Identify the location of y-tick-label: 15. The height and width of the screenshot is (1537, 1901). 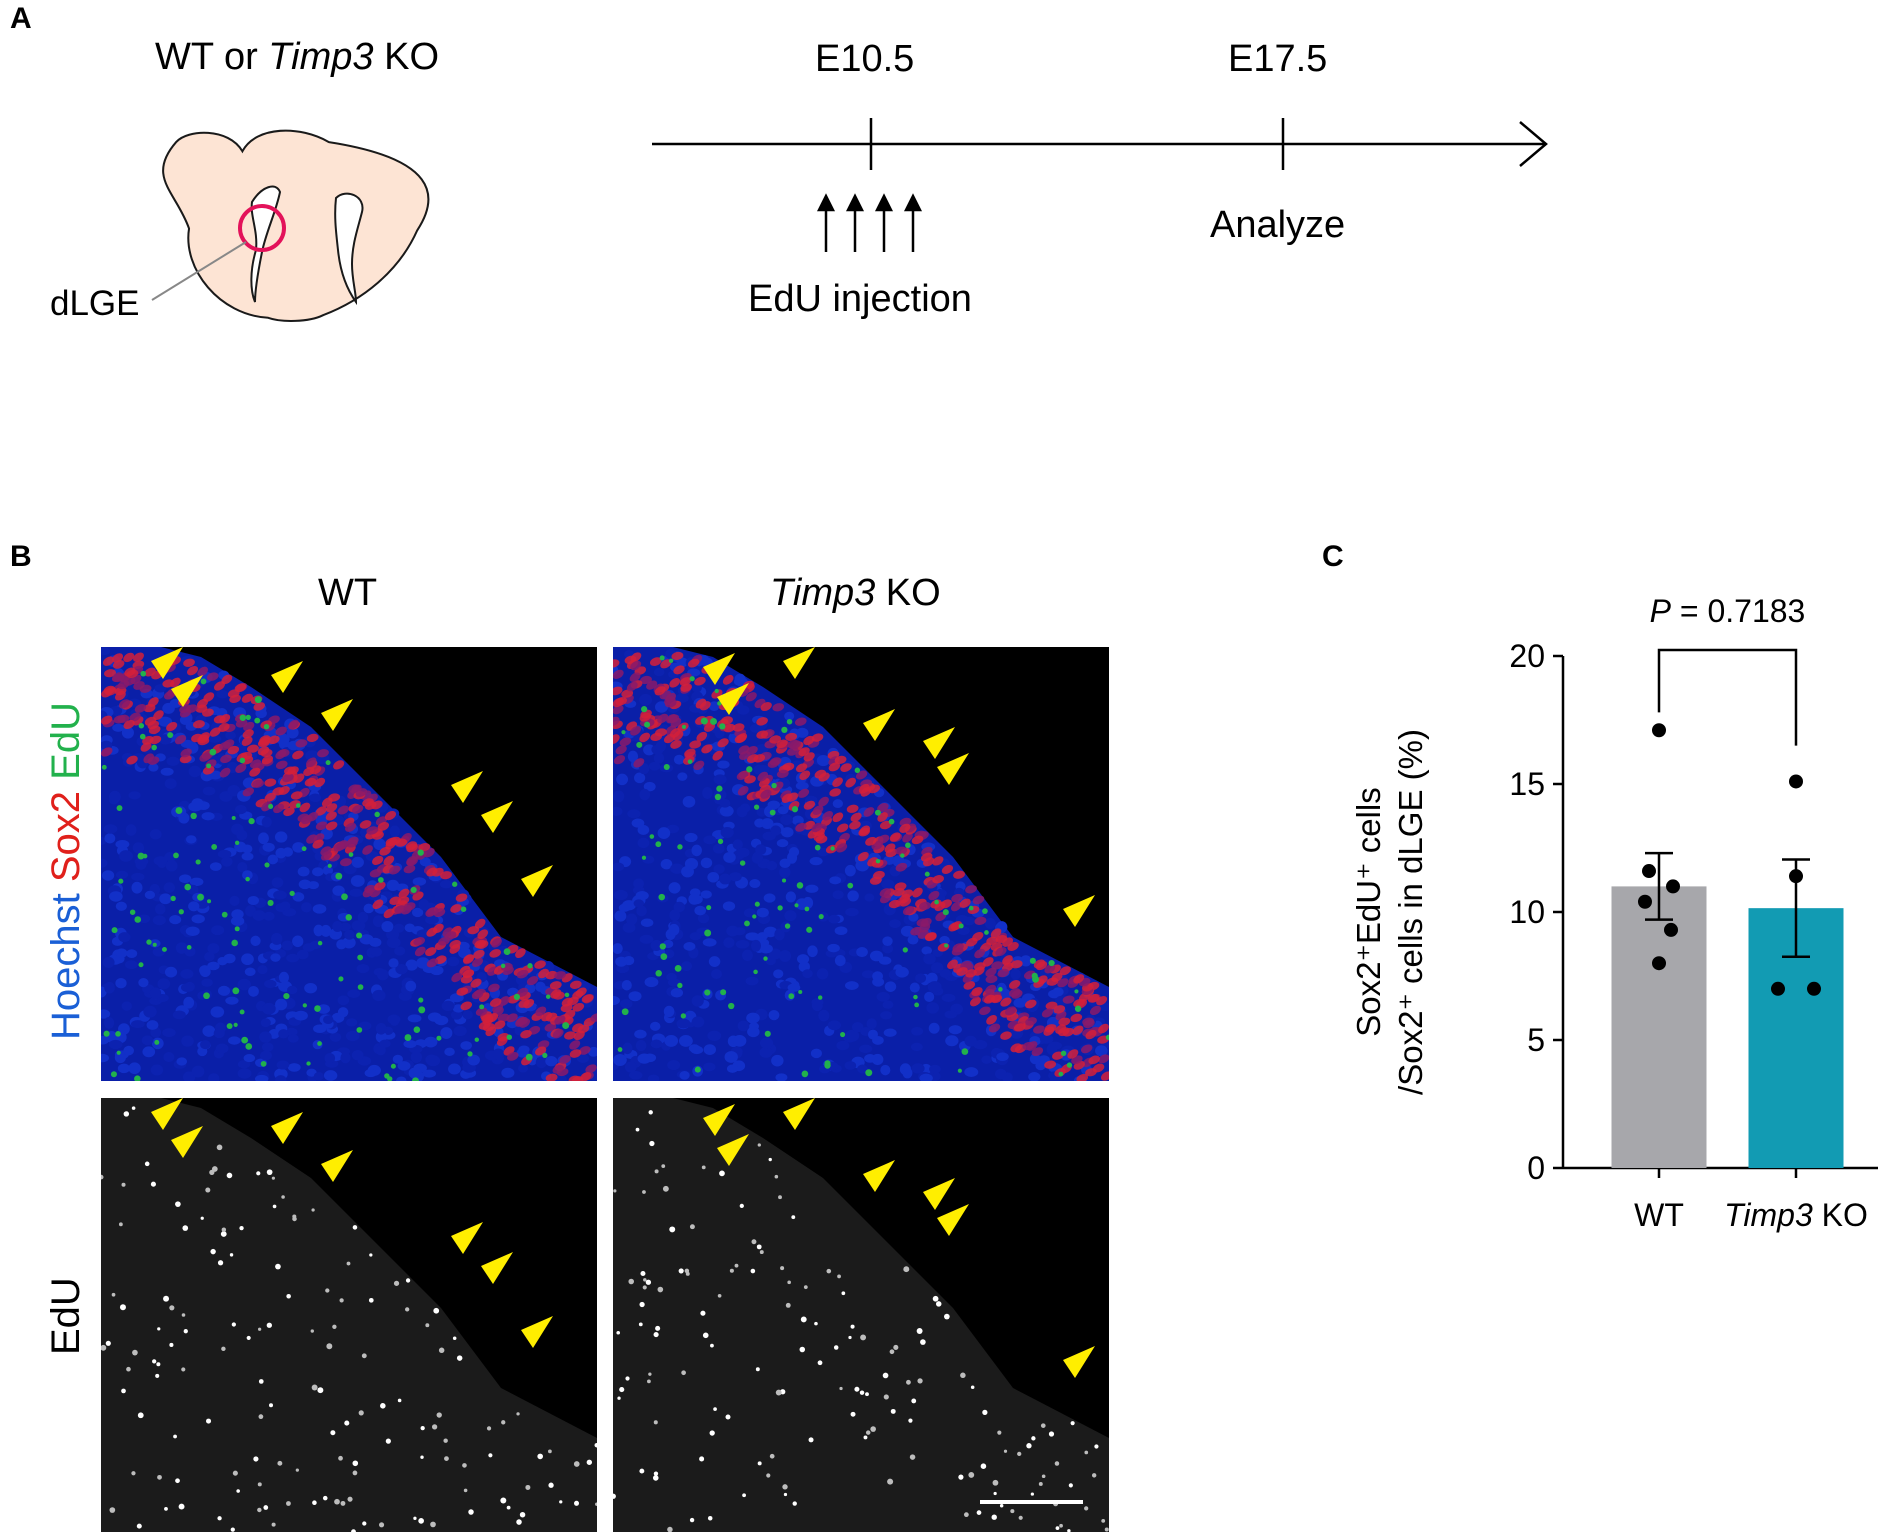
(1527, 784).